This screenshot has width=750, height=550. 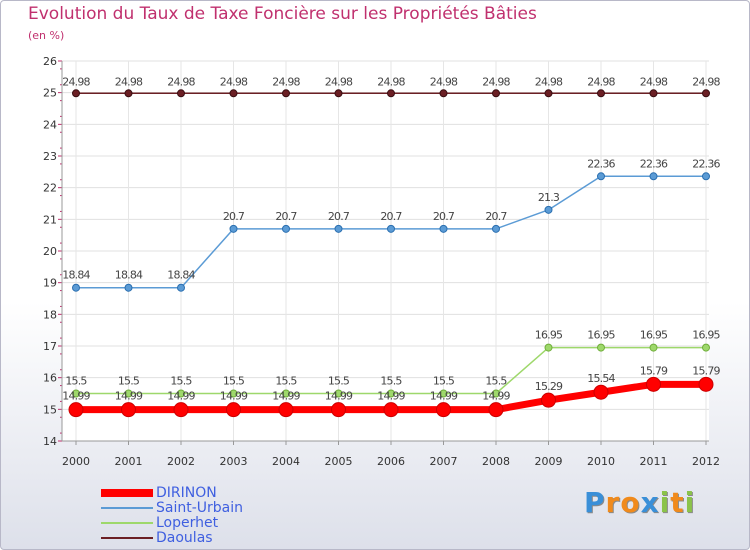 I want to click on logo-letter: t, so click(x=677, y=502).